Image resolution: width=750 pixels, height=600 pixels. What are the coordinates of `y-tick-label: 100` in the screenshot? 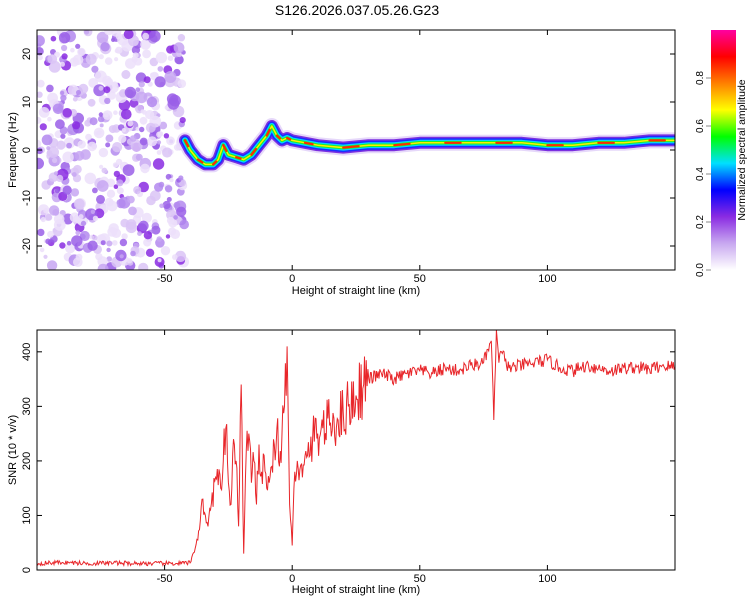 It's located at (27, 515).